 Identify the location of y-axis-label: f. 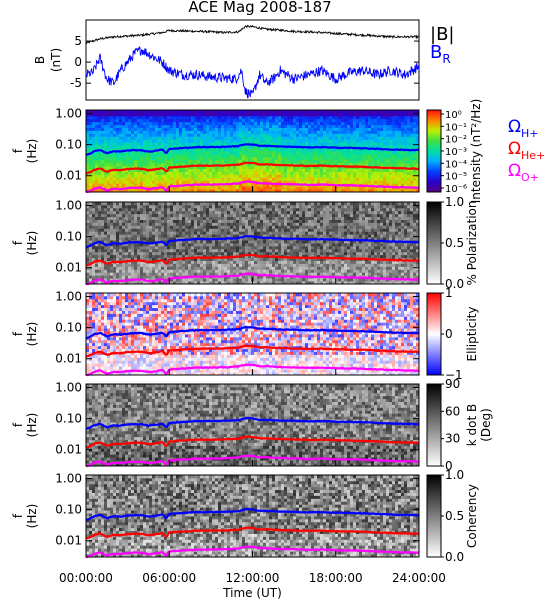
(18, 150).